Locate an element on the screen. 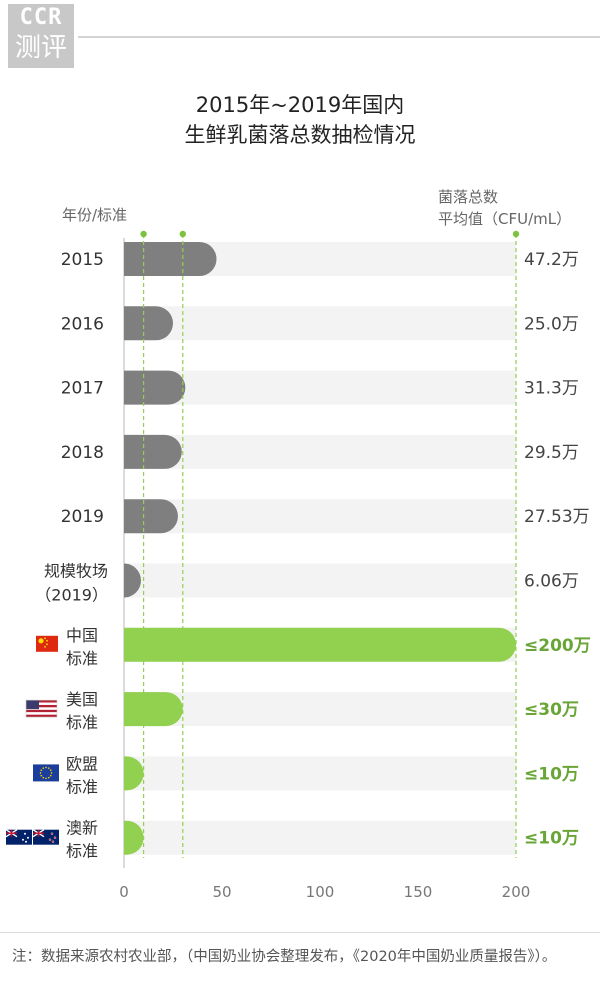 The height and width of the screenshot is (1000, 600). value-label-8: ≤10万 is located at coordinates (551, 774).